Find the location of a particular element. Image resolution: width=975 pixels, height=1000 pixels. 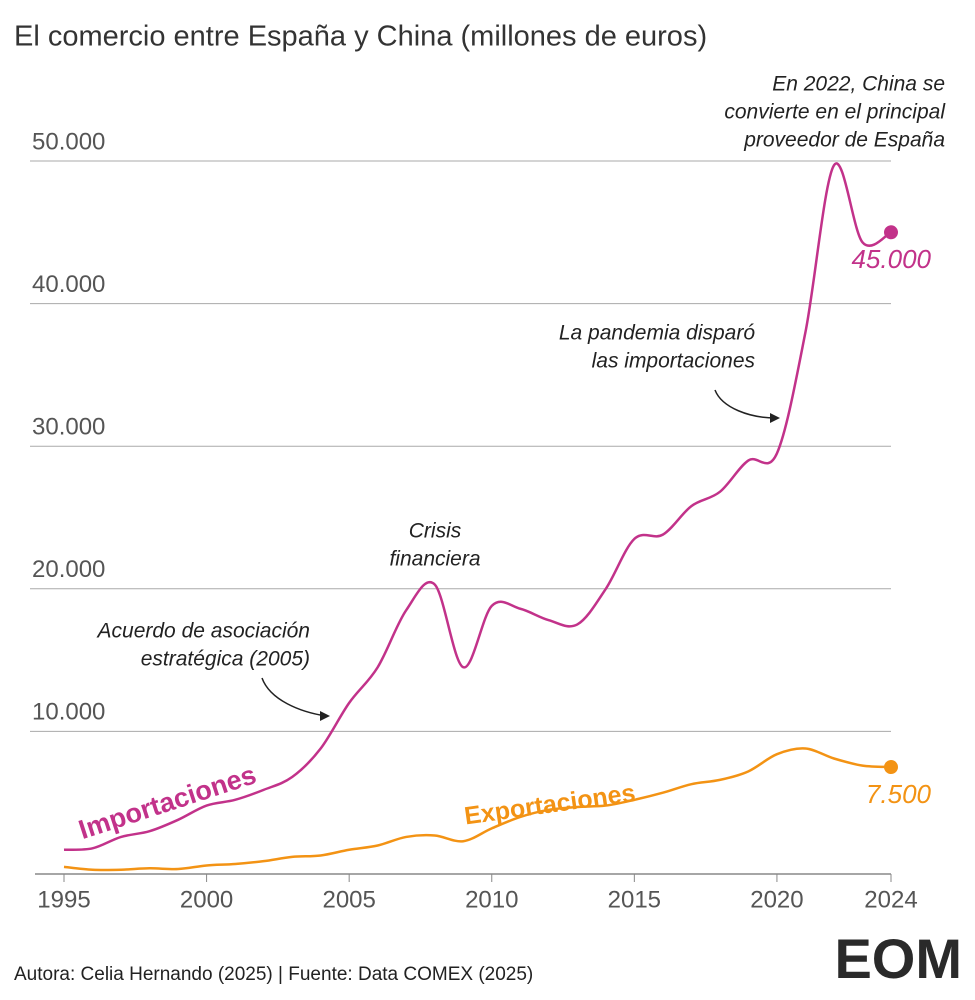

annotation: financiera is located at coordinates (434, 559).